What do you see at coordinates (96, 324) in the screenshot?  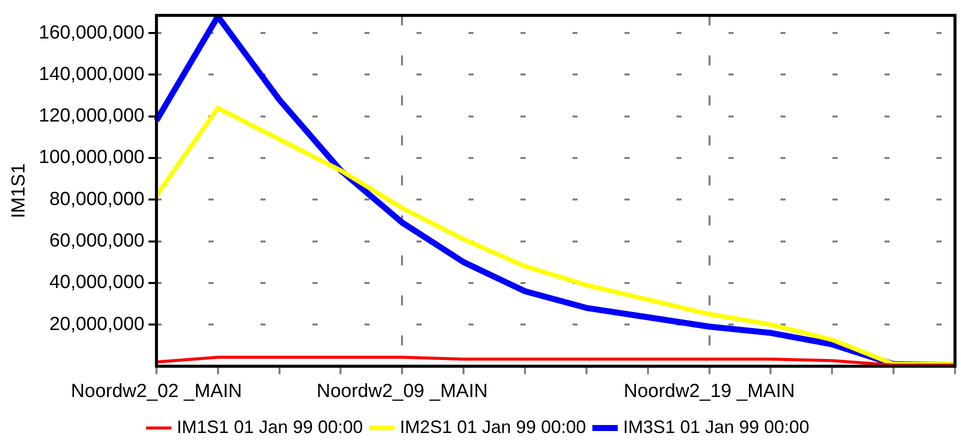 I see `y-tick-label: 20,000,000` at bounding box center [96, 324].